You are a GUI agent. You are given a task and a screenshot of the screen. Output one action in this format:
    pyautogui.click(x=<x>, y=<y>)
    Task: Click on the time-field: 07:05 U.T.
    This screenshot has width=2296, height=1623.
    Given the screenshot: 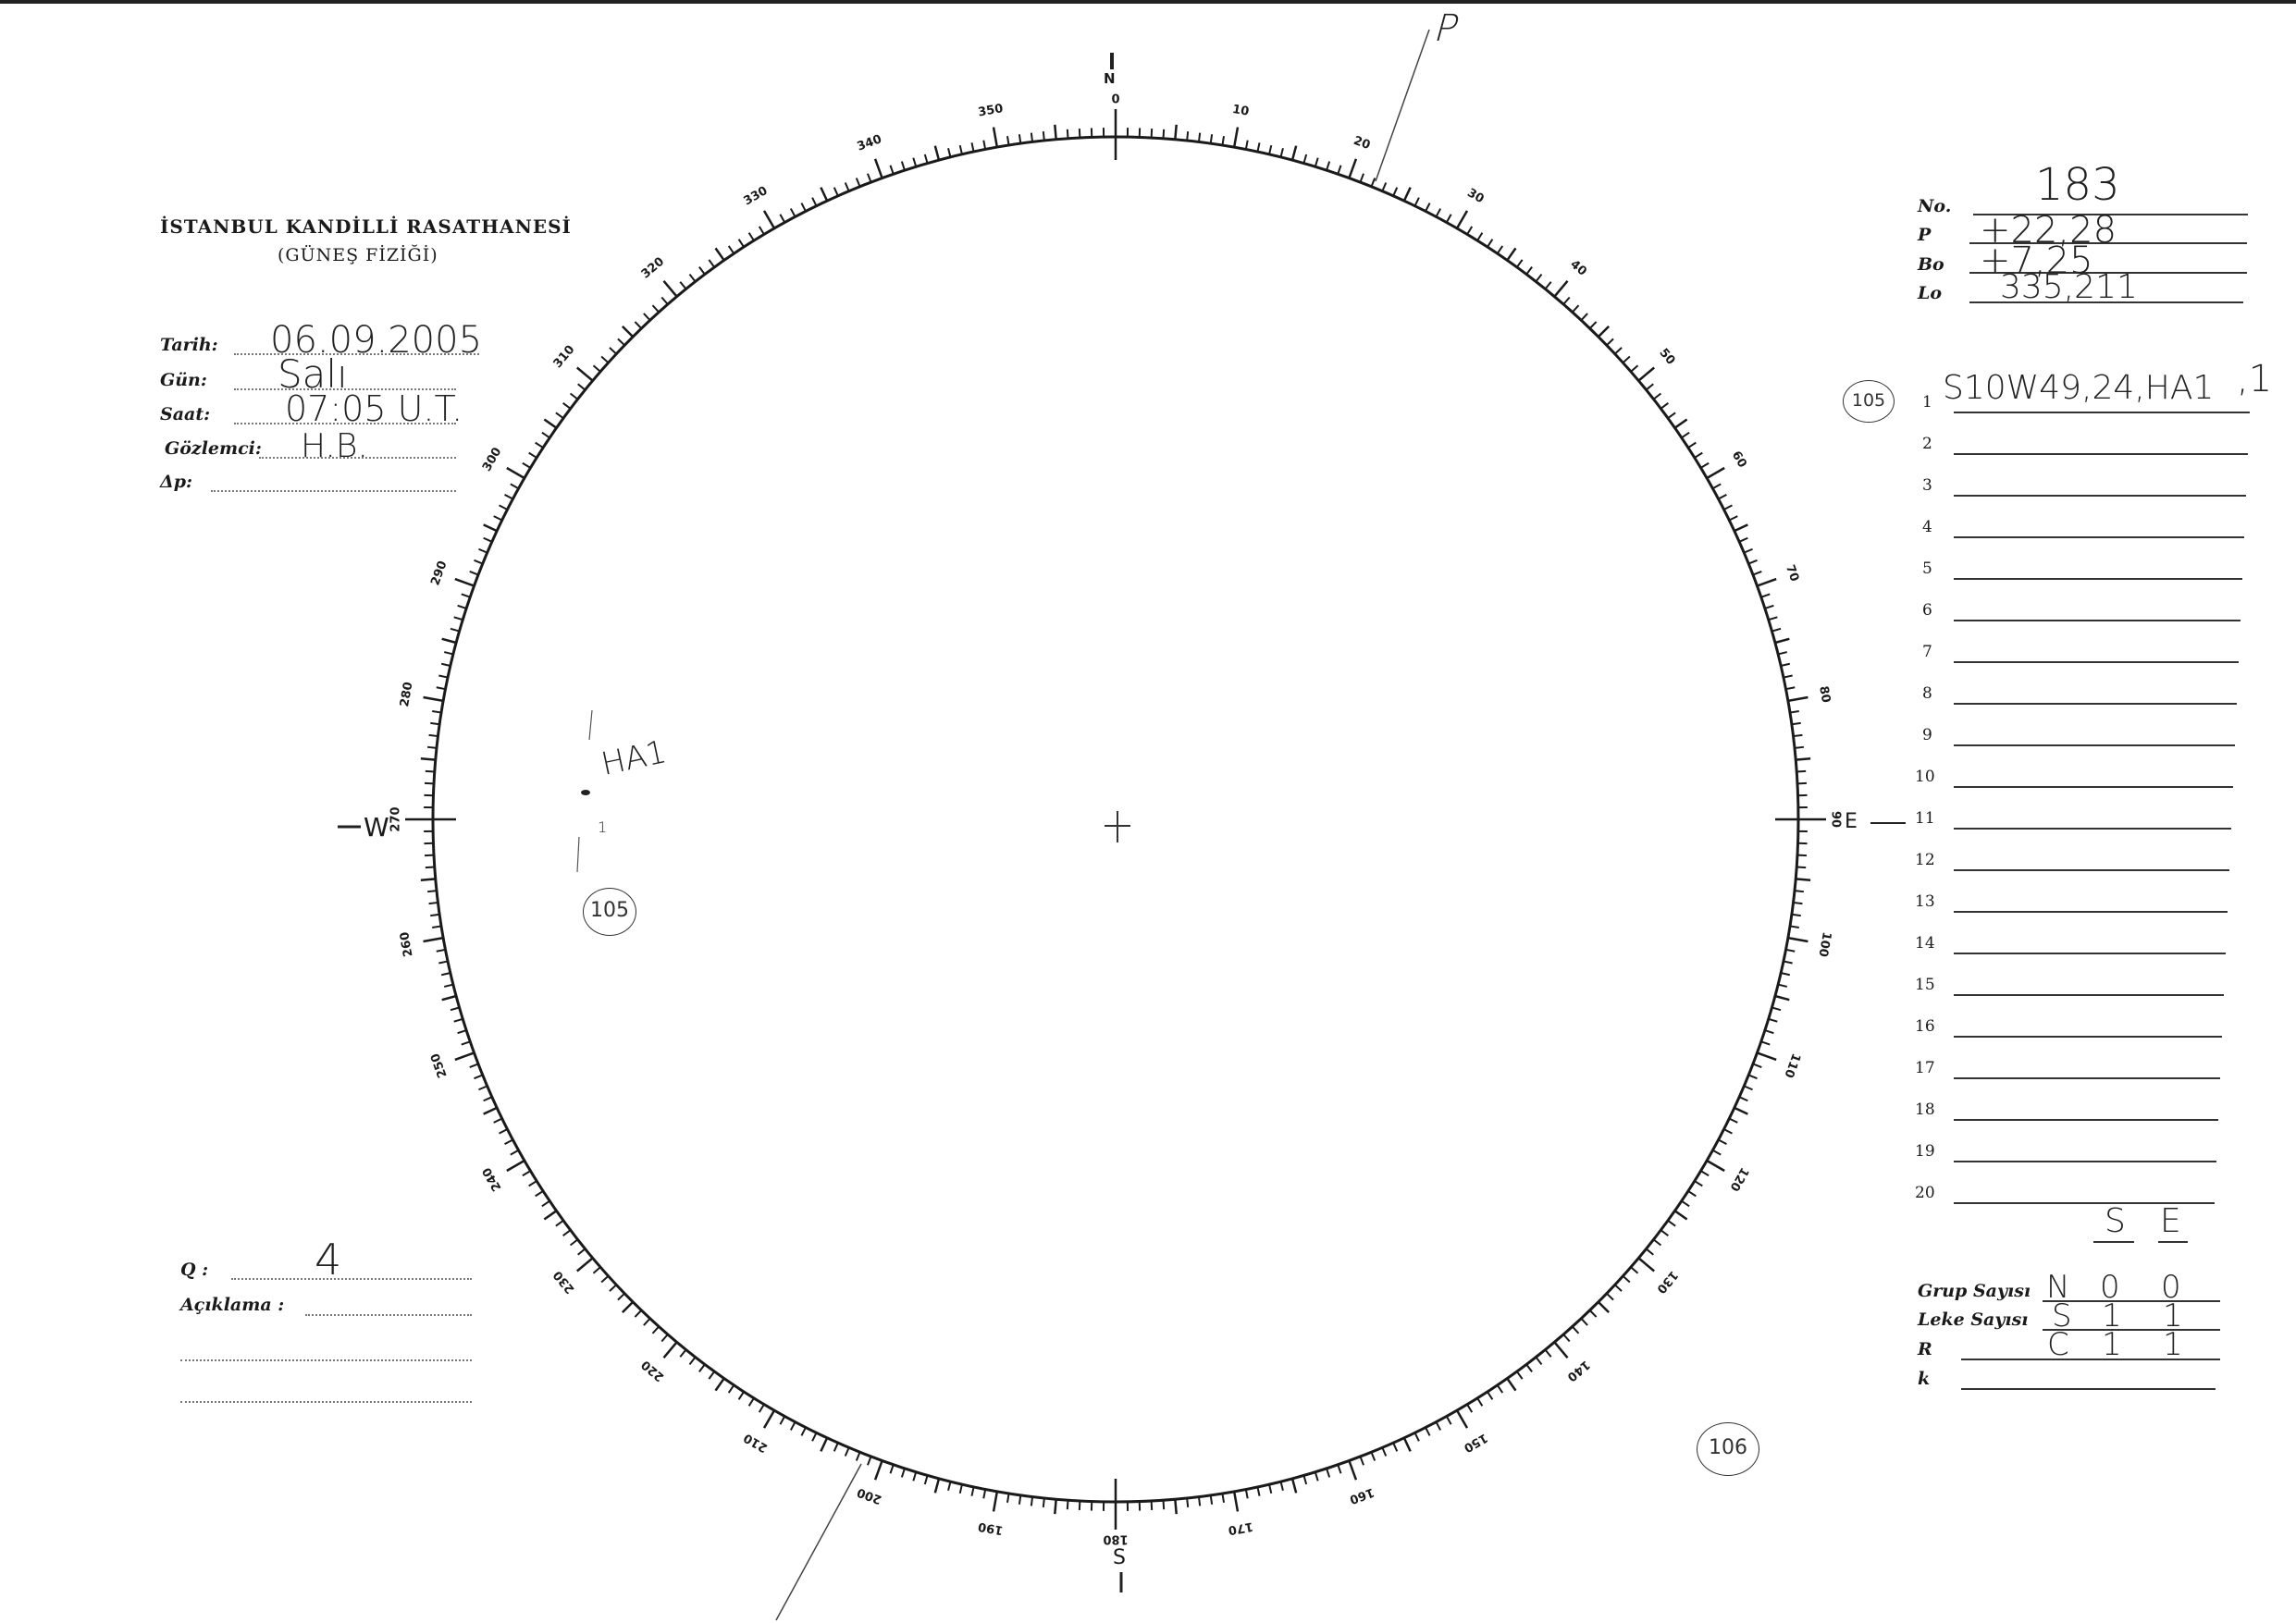 What is the action you would take?
    pyautogui.click(x=374, y=408)
    